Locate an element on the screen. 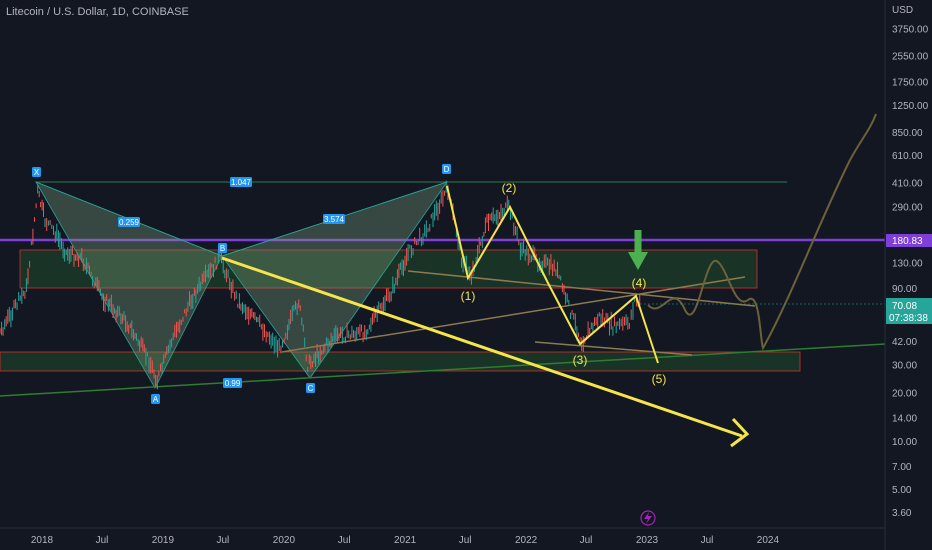 The width and height of the screenshot is (932, 550). svg-text: B is located at coordinates (222, 248).